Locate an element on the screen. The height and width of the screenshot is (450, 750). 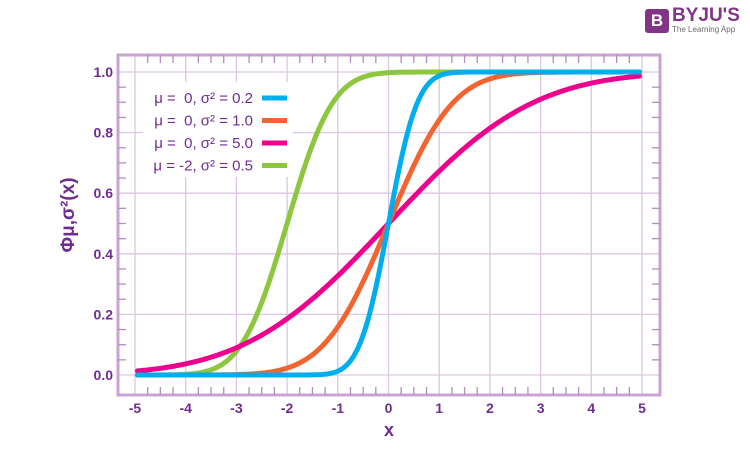
y-tick-label: 1.0 is located at coordinates (104, 72).